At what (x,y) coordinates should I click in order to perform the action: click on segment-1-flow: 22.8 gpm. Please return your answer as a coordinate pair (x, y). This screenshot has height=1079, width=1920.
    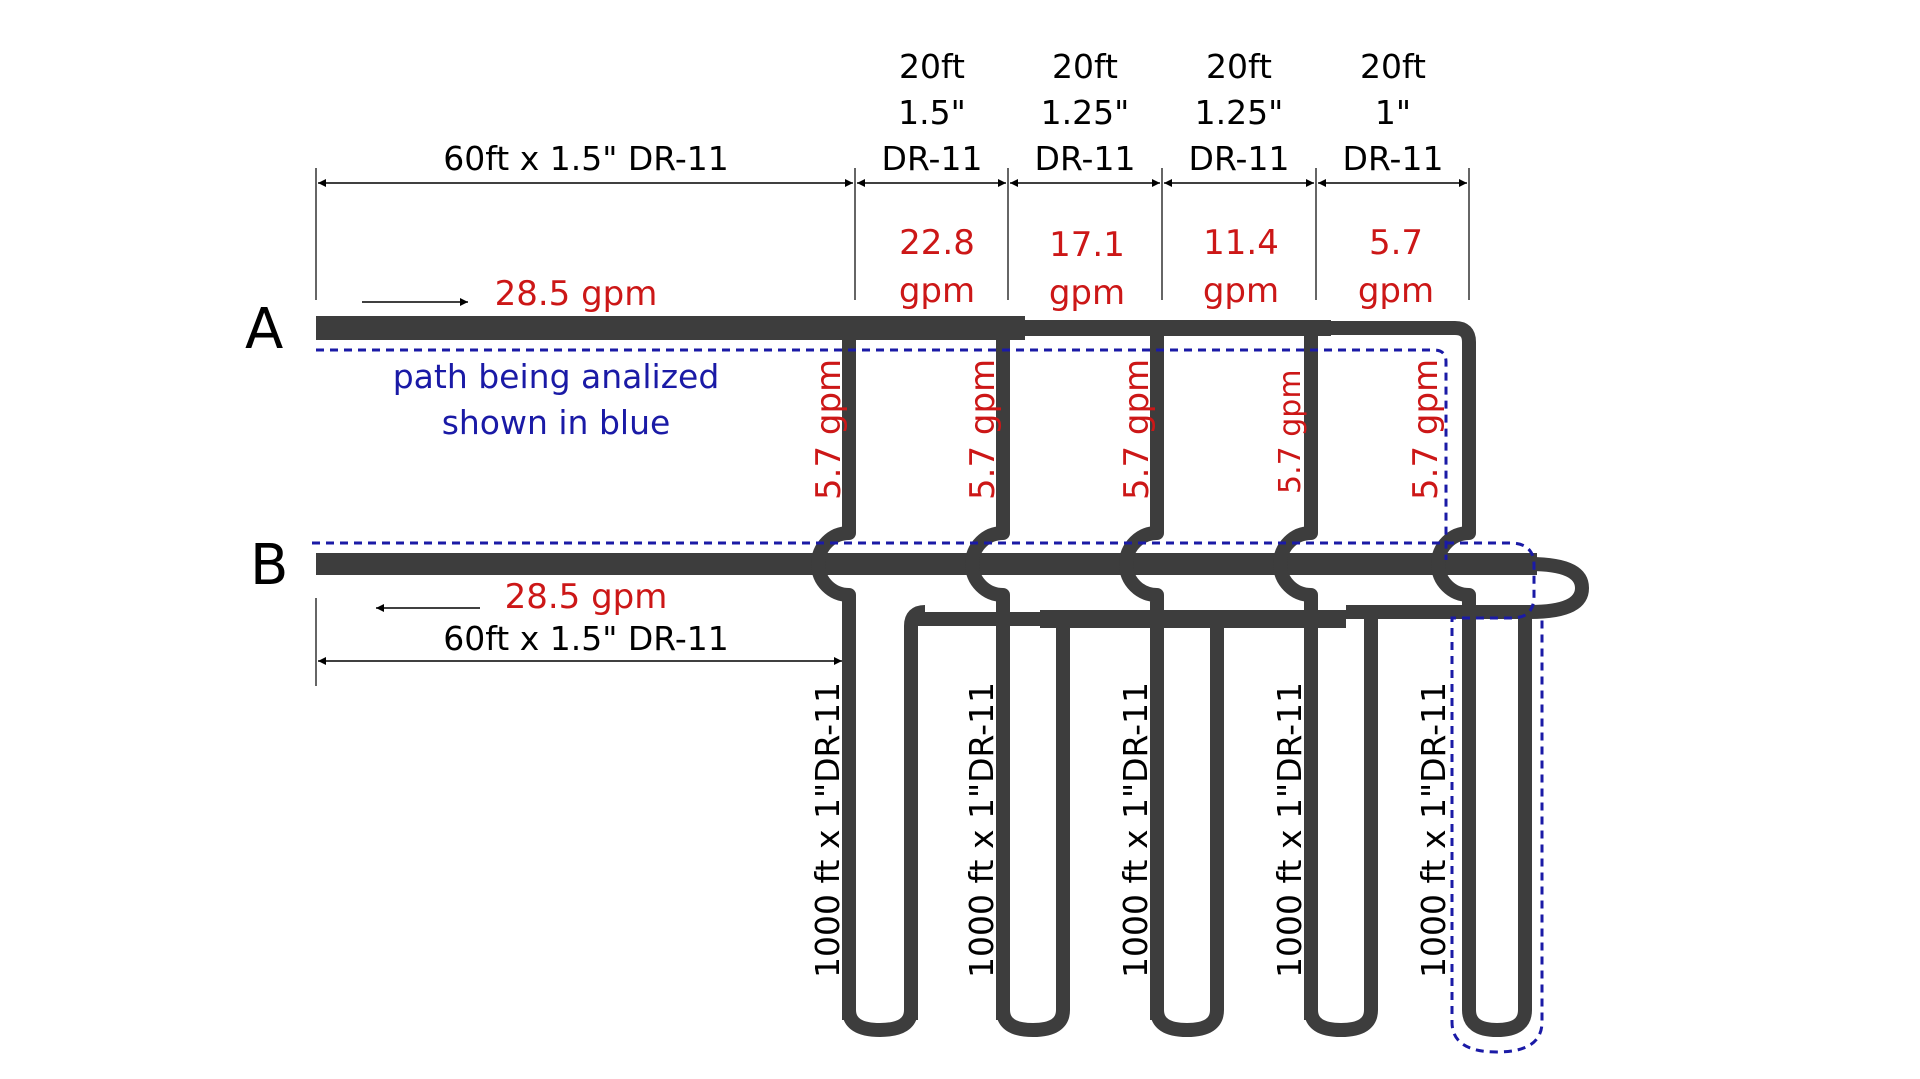
    Looking at the image, I should click on (937, 267).